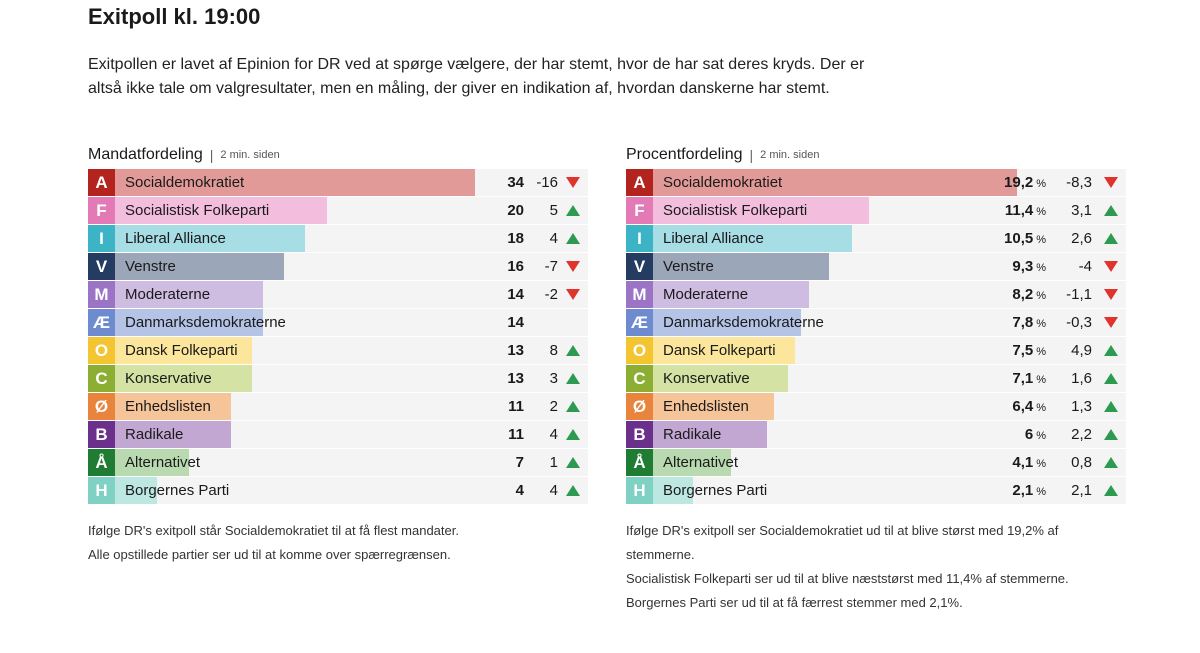 This screenshot has height=653, width=1200. I want to click on party-value: 14, so click(515, 322).